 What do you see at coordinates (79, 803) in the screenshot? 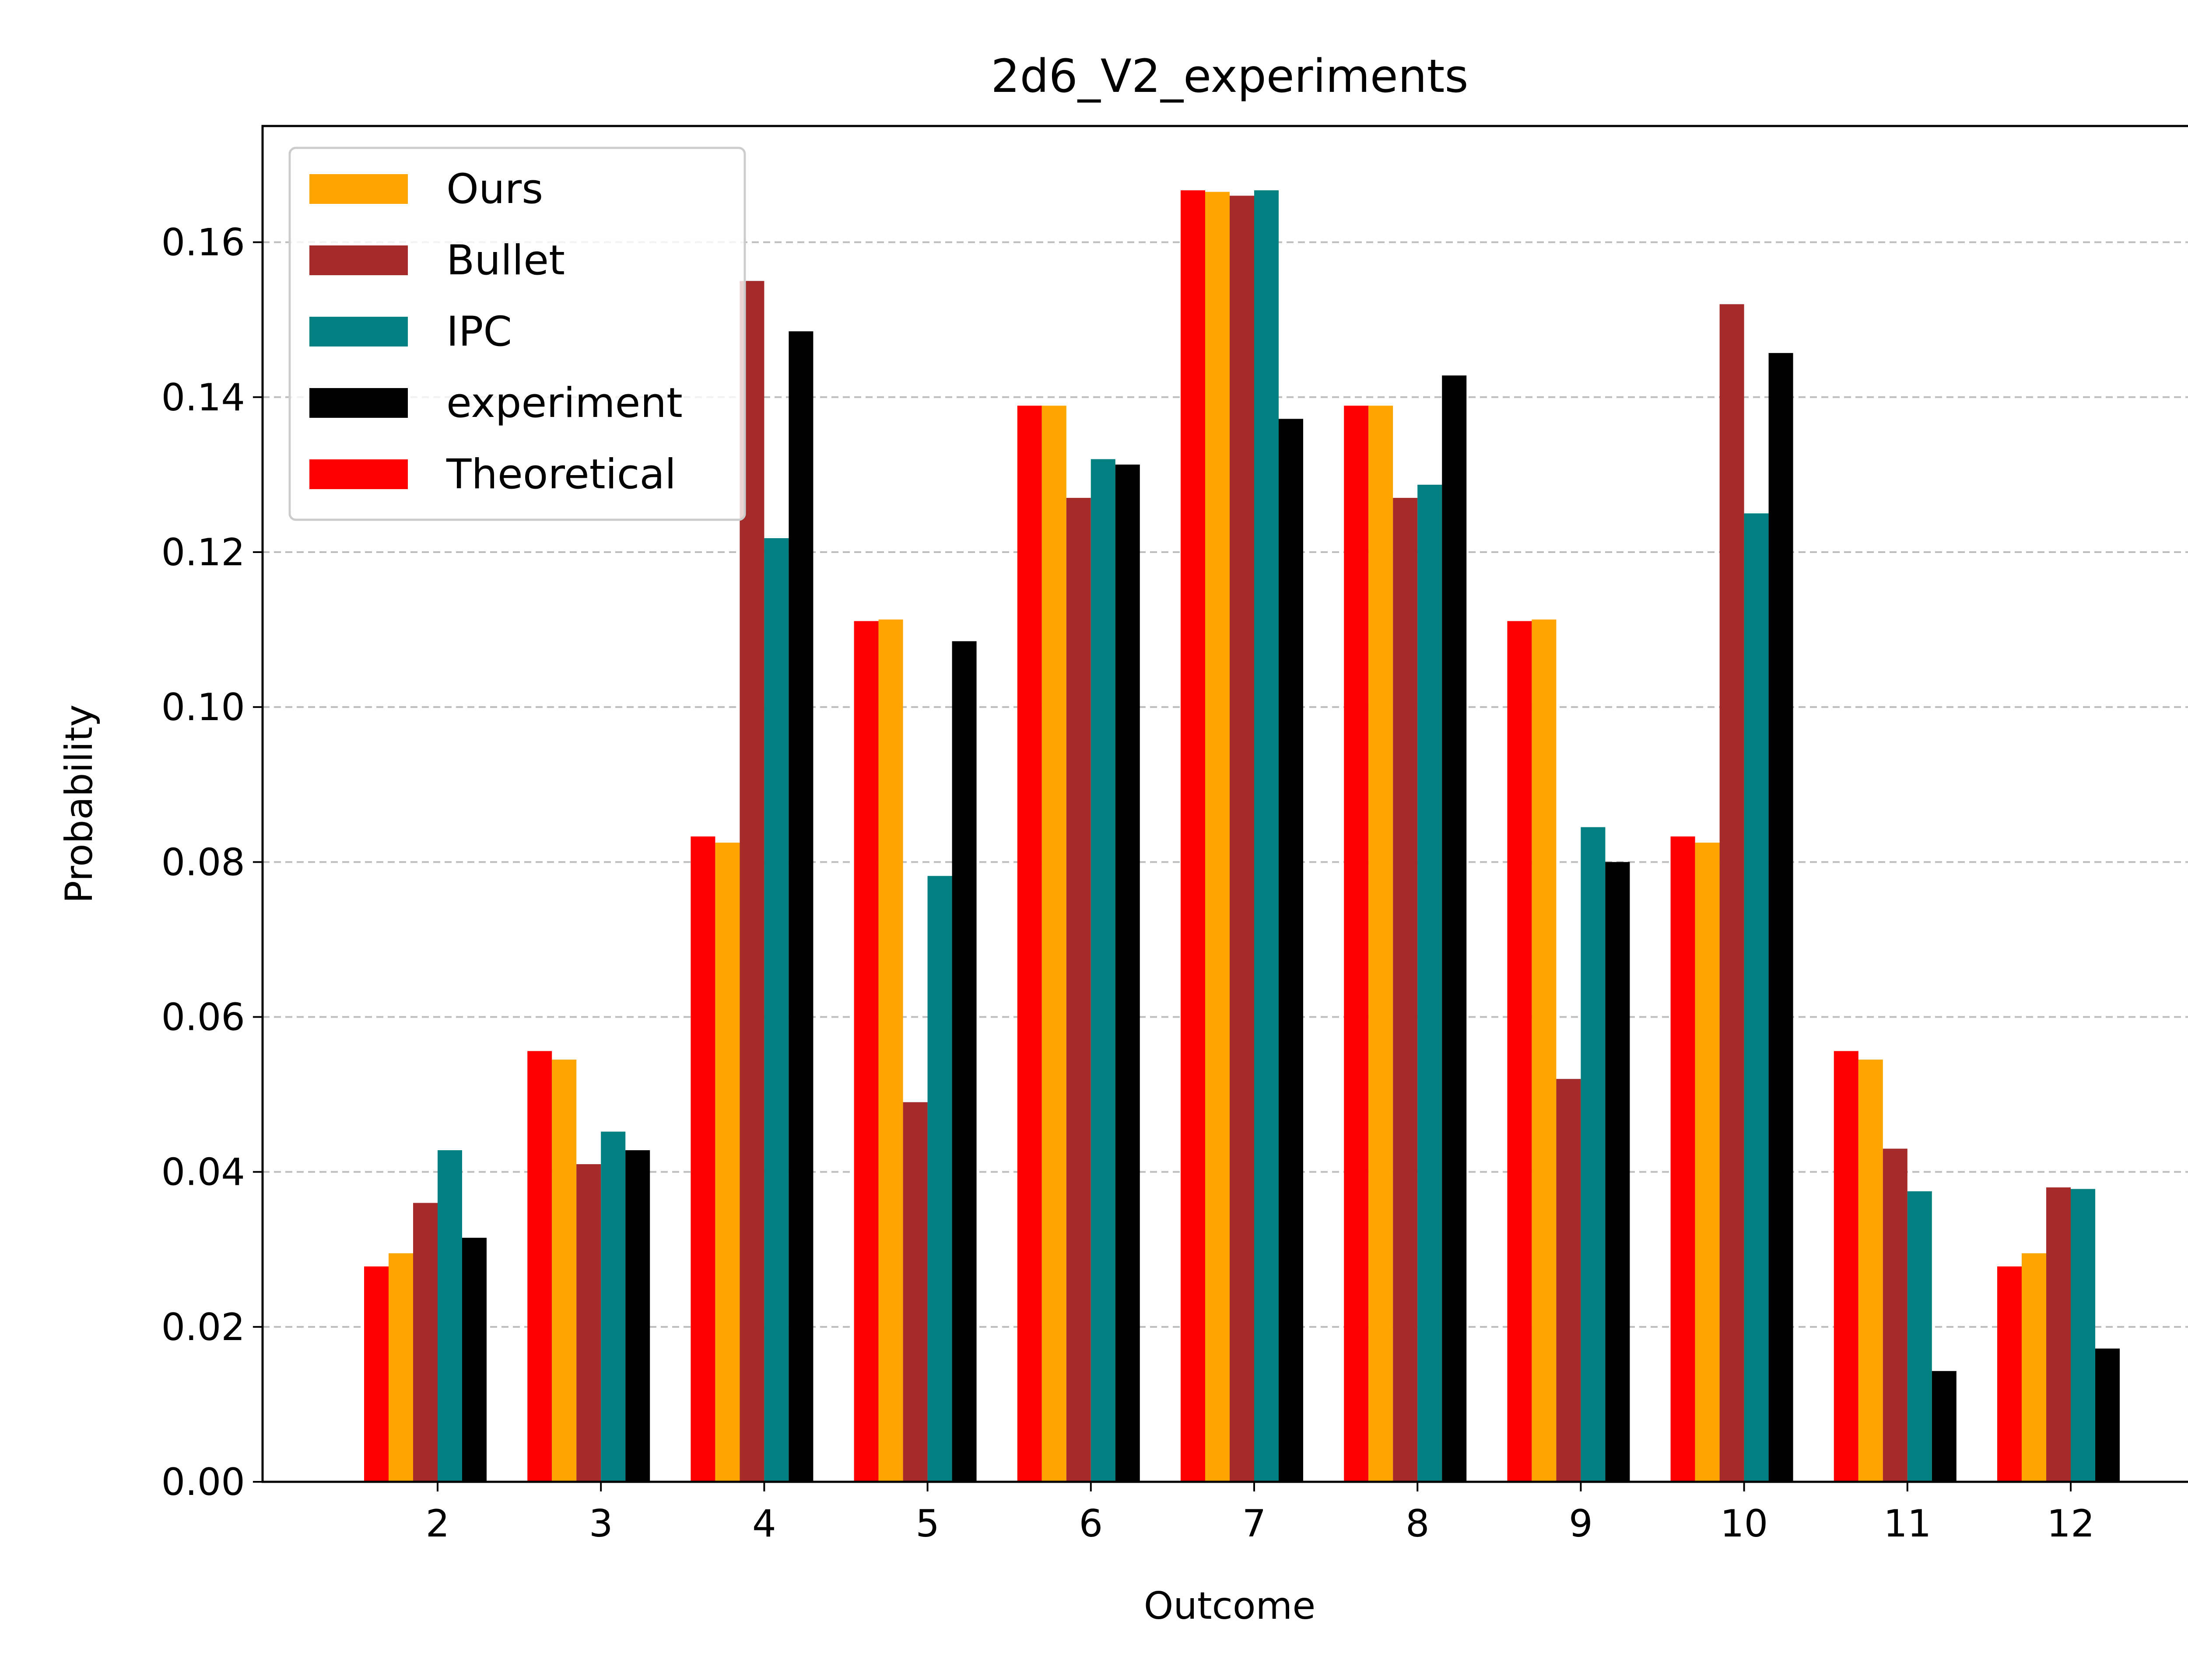
I see `y-axis-label: Probability` at bounding box center [79, 803].